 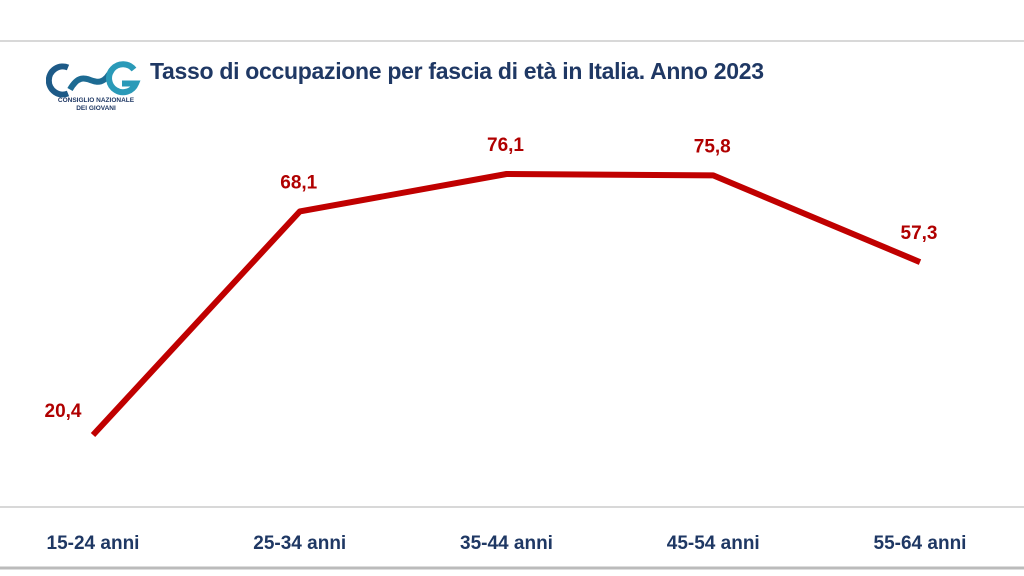 What do you see at coordinates (93, 543) in the screenshot?
I see `x-tick-label: 15-24 anni` at bounding box center [93, 543].